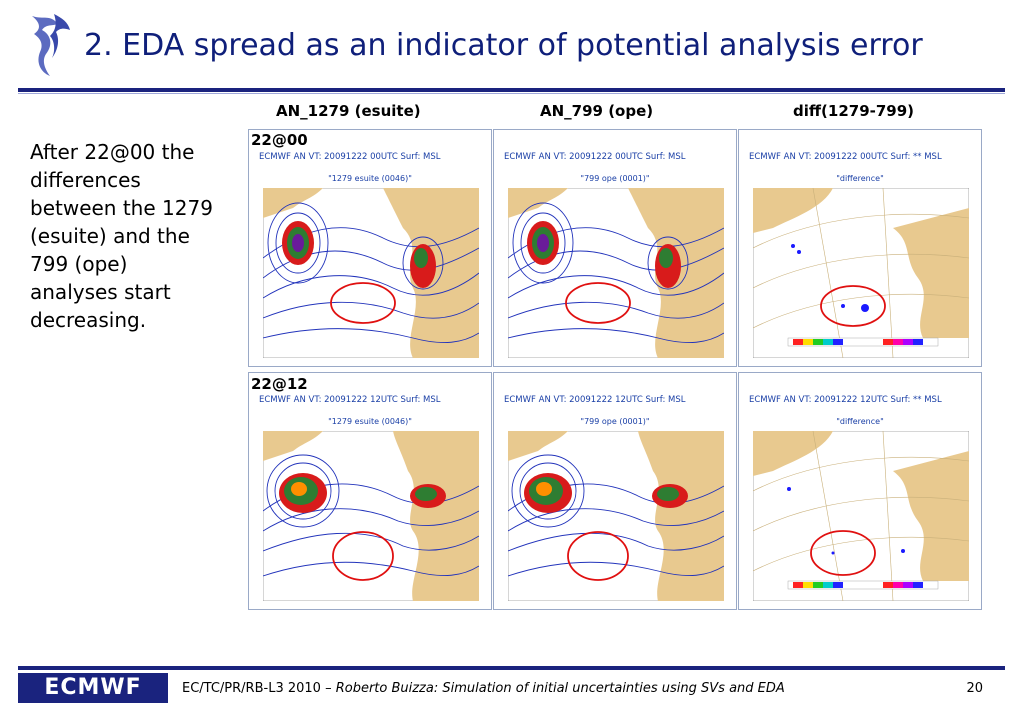 This screenshot has height=708, width=1023. What do you see at coordinates (974, 688) in the screenshot?
I see `page-number: 20` at bounding box center [974, 688].